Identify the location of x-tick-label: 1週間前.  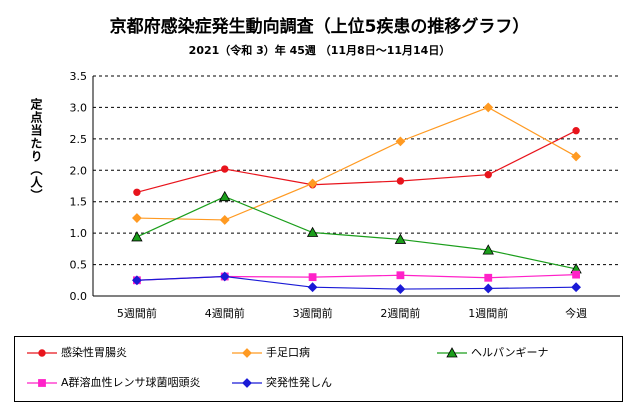
(488, 313).